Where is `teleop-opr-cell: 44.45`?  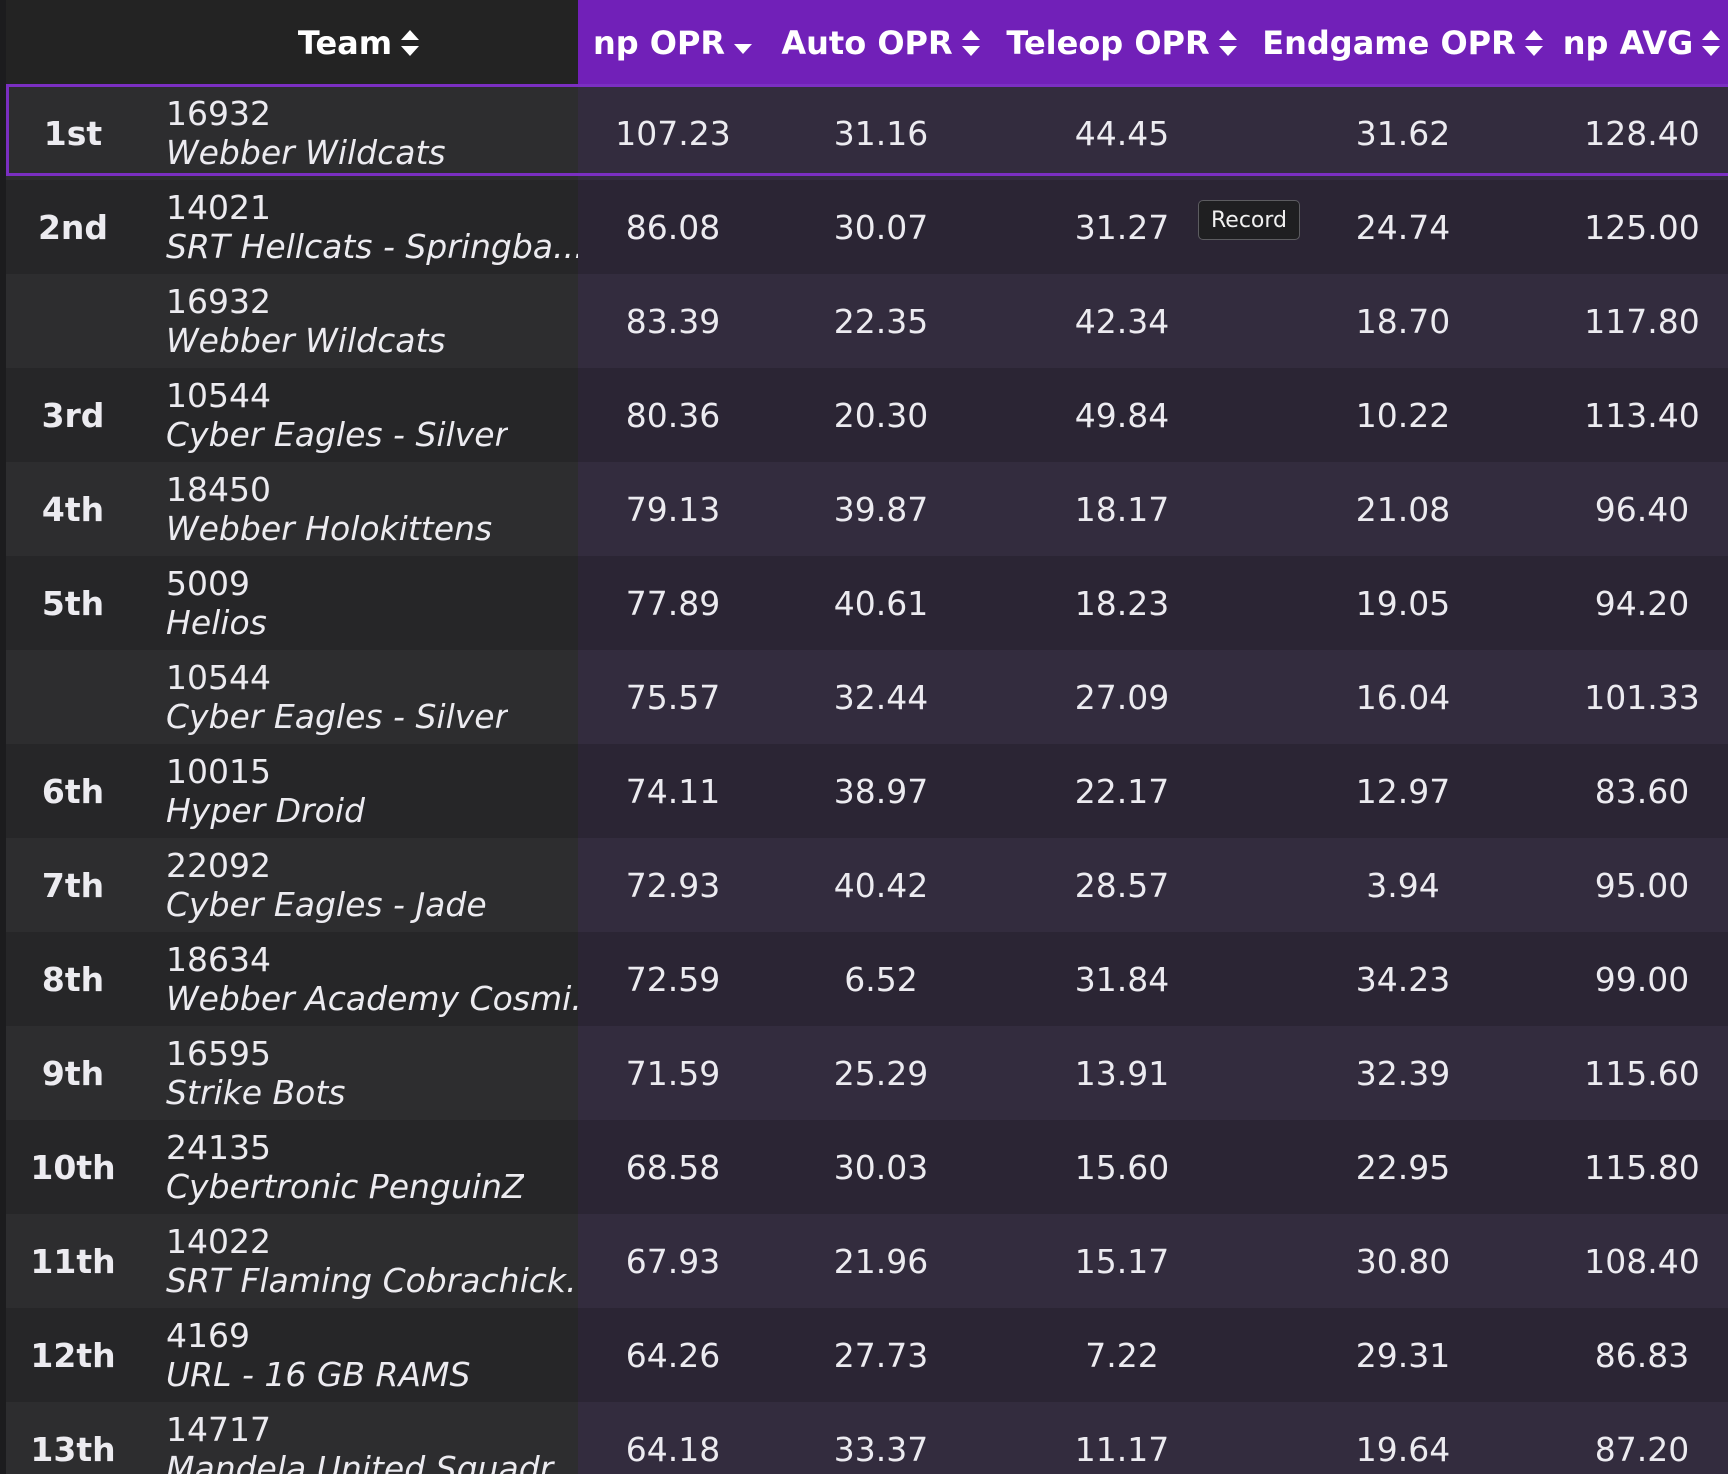 teleop-opr-cell: 44.45 is located at coordinates (1122, 133).